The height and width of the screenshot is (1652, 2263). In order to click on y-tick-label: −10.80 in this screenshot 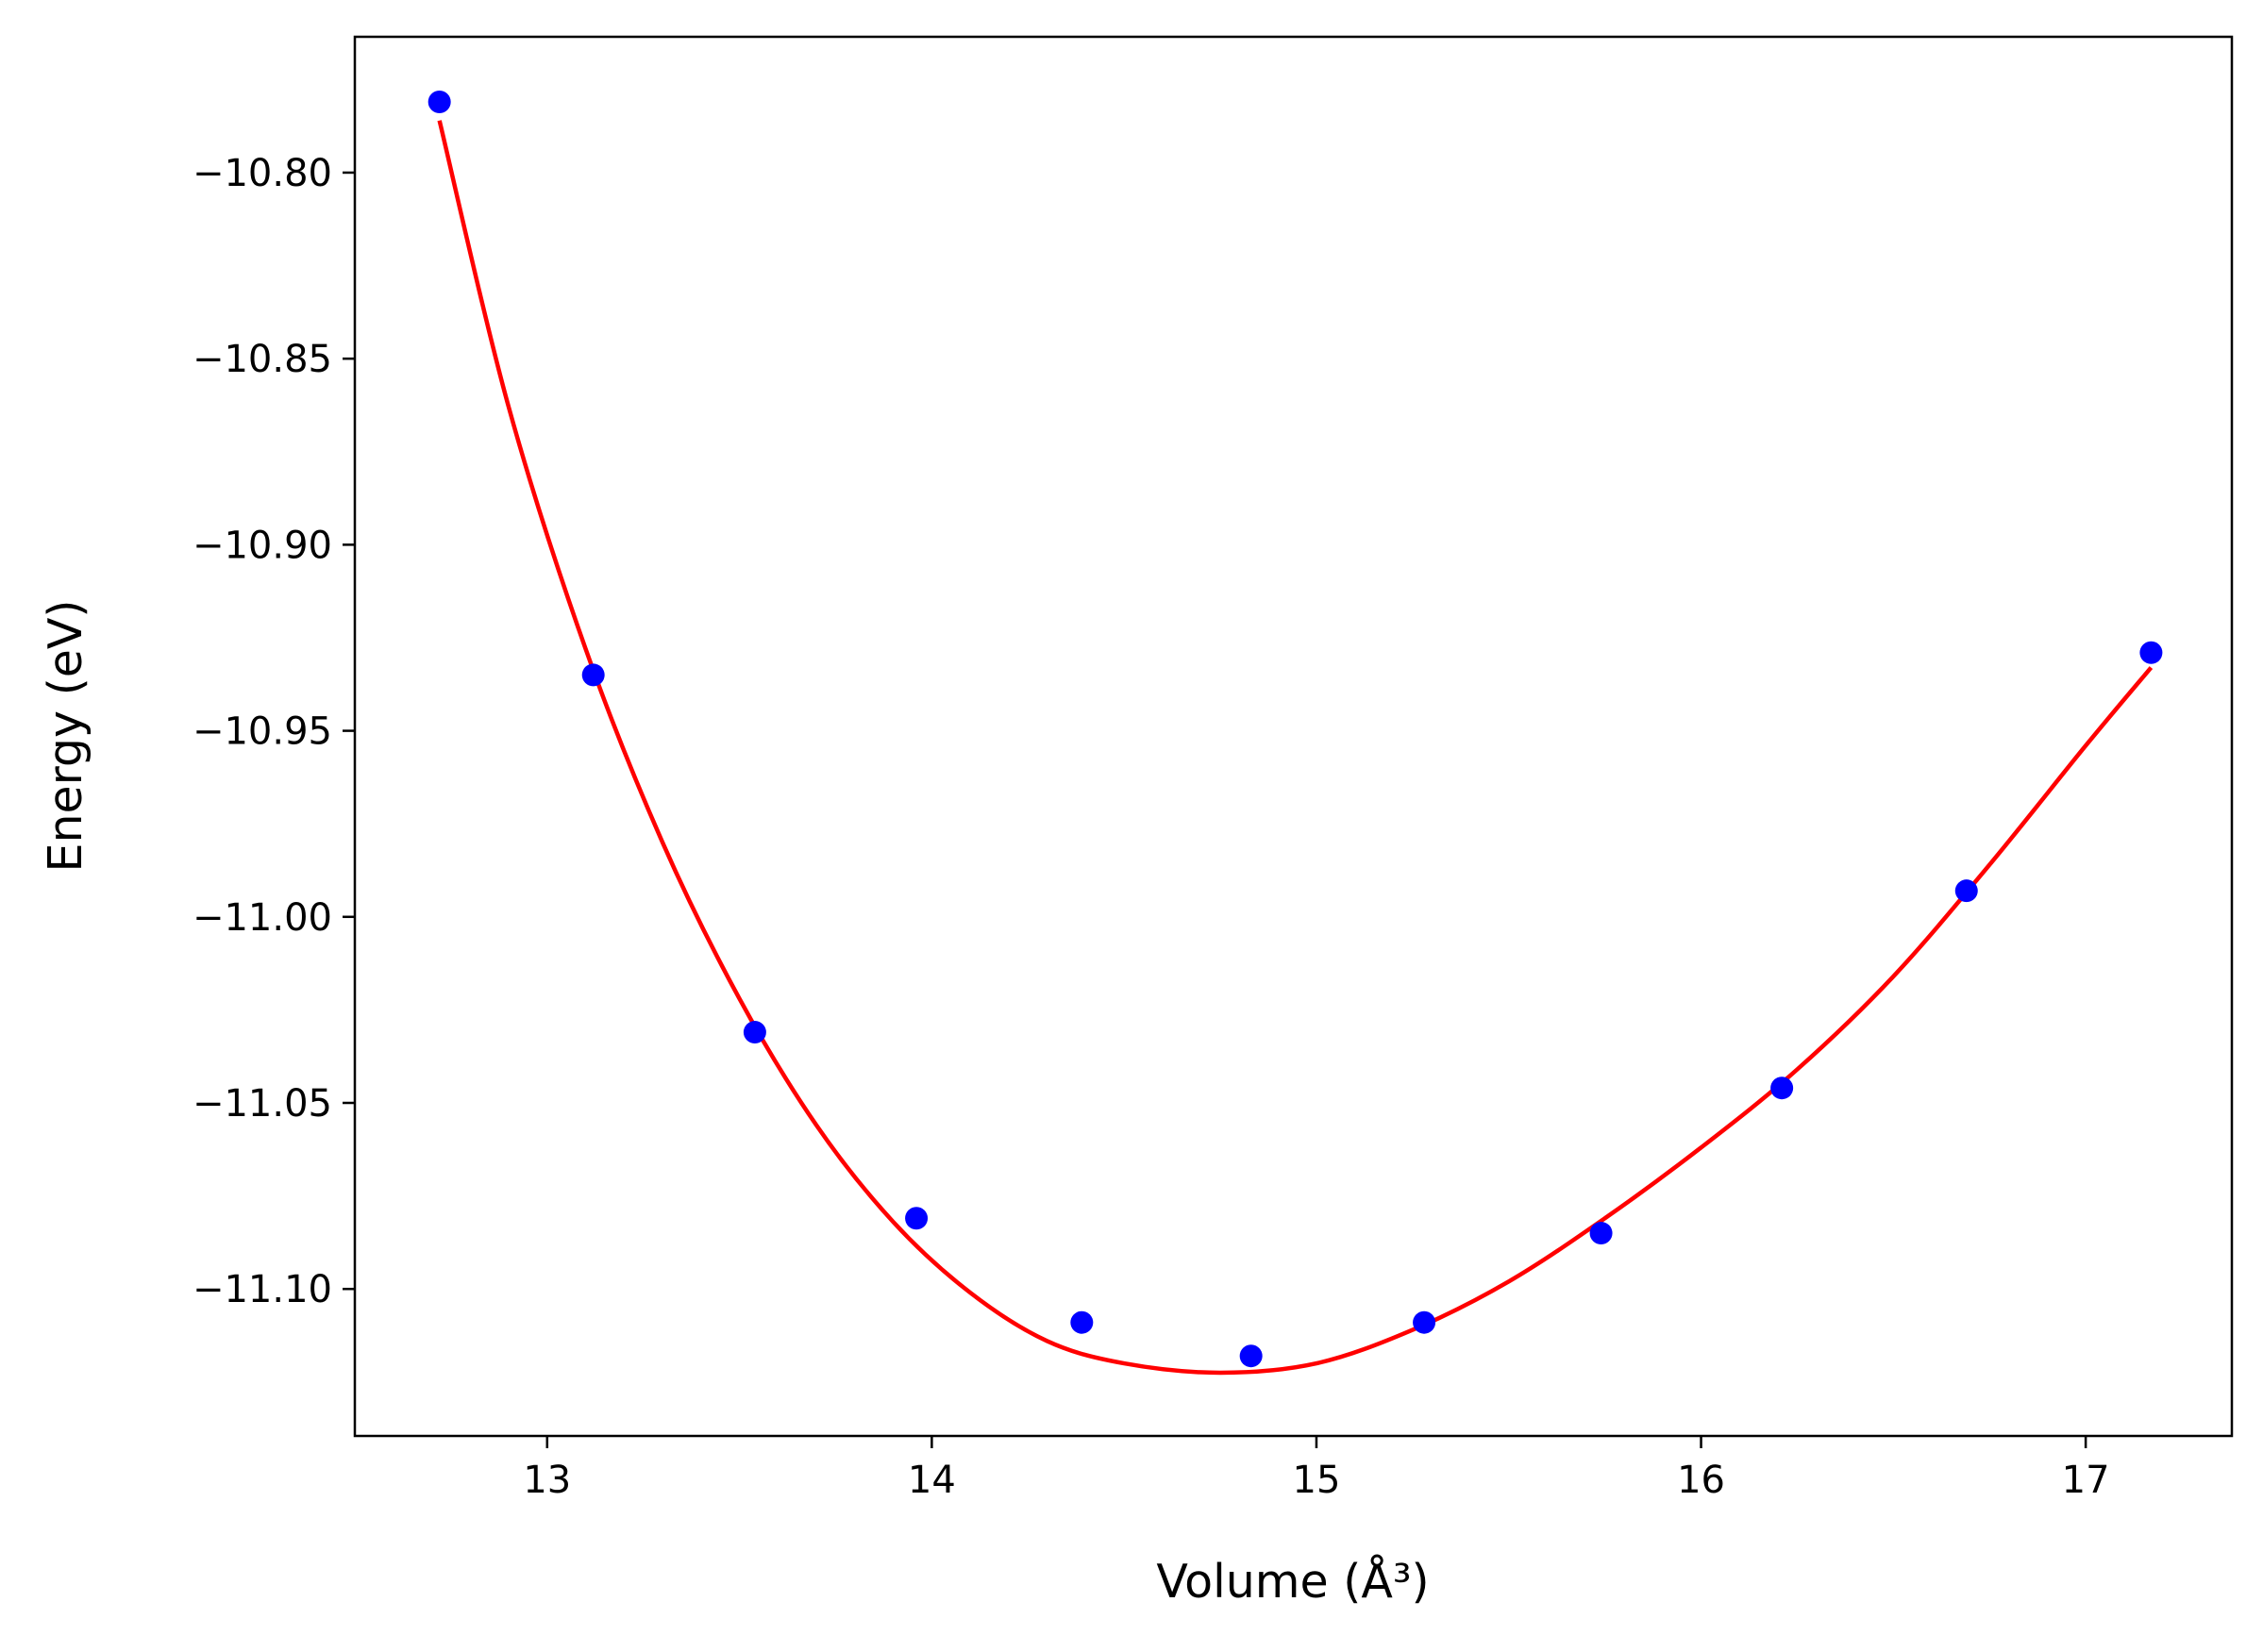, I will do `click(263, 173)`.